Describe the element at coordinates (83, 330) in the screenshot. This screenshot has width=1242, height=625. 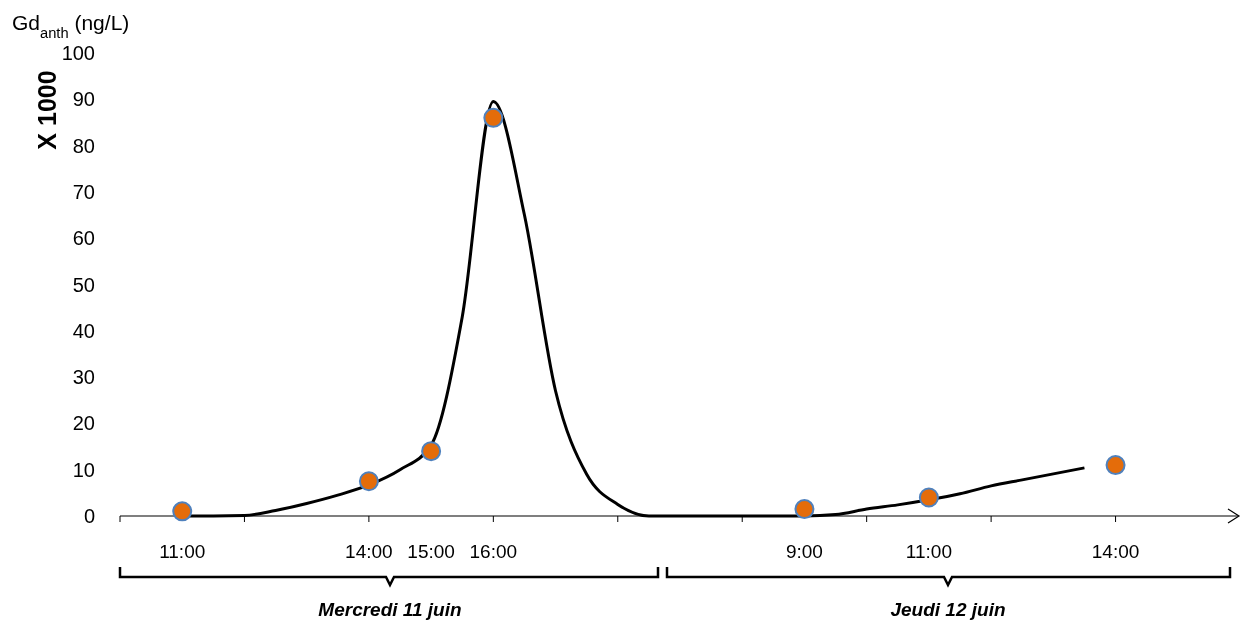
I see `y-tick-label: 40` at that location.